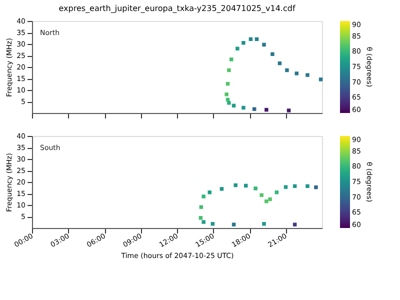 The image size is (400, 300). What do you see at coordinates (177, 8) in the screenshot?
I see `chart-title: expres_earth_jupiter_europa_txka-y235_20471025_v14.cdf` at bounding box center [177, 8].